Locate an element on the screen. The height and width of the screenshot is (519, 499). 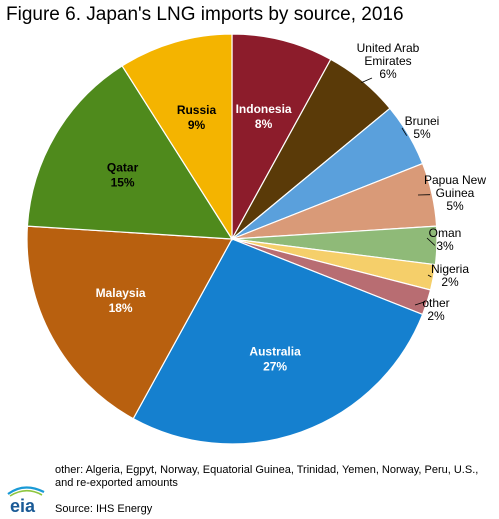
pie-slice-qatar is located at coordinates (130, 152).